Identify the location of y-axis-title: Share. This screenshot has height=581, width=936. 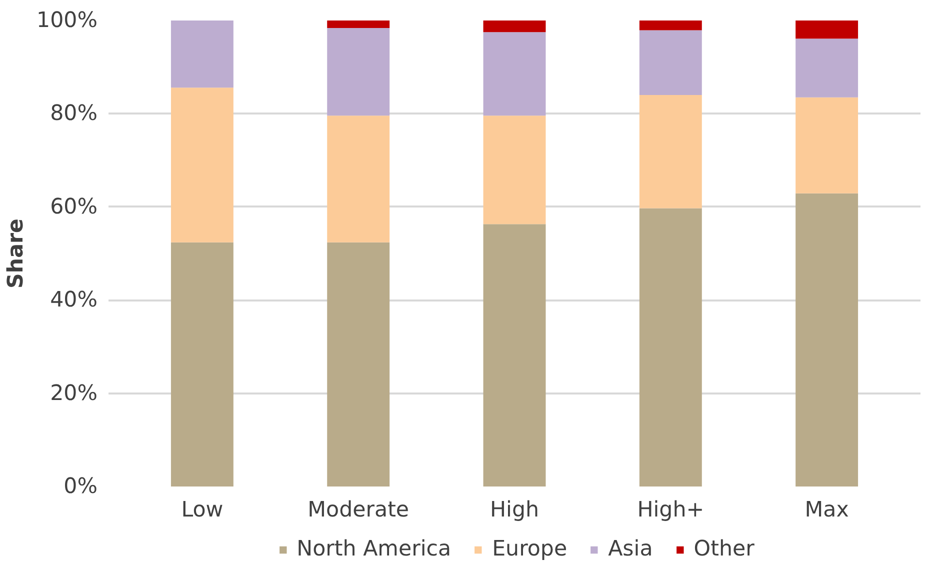
(16, 253).